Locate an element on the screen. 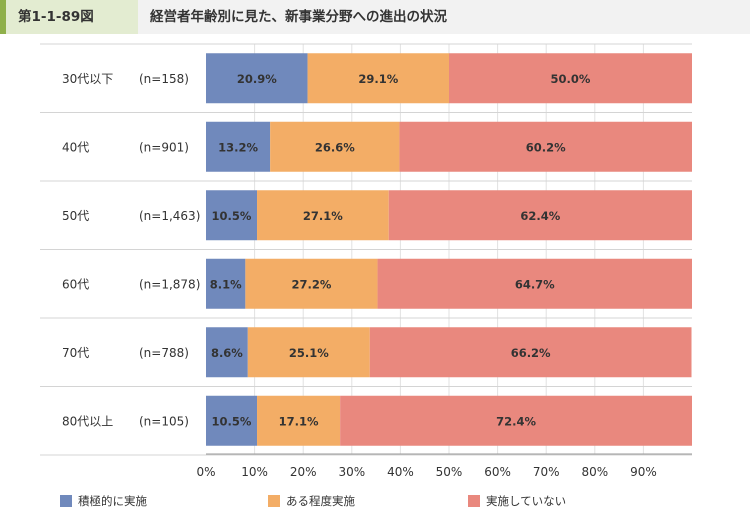 This screenshot has height=516, width=750. data-label: 27.2% is located at coordinates (312, 284).